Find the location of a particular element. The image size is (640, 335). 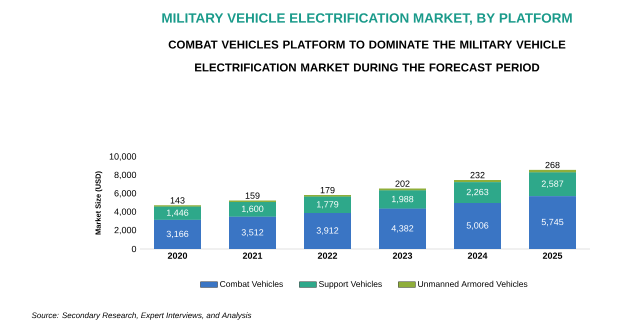

x-tick-label: 2024 is located at coordinates (478, 255).